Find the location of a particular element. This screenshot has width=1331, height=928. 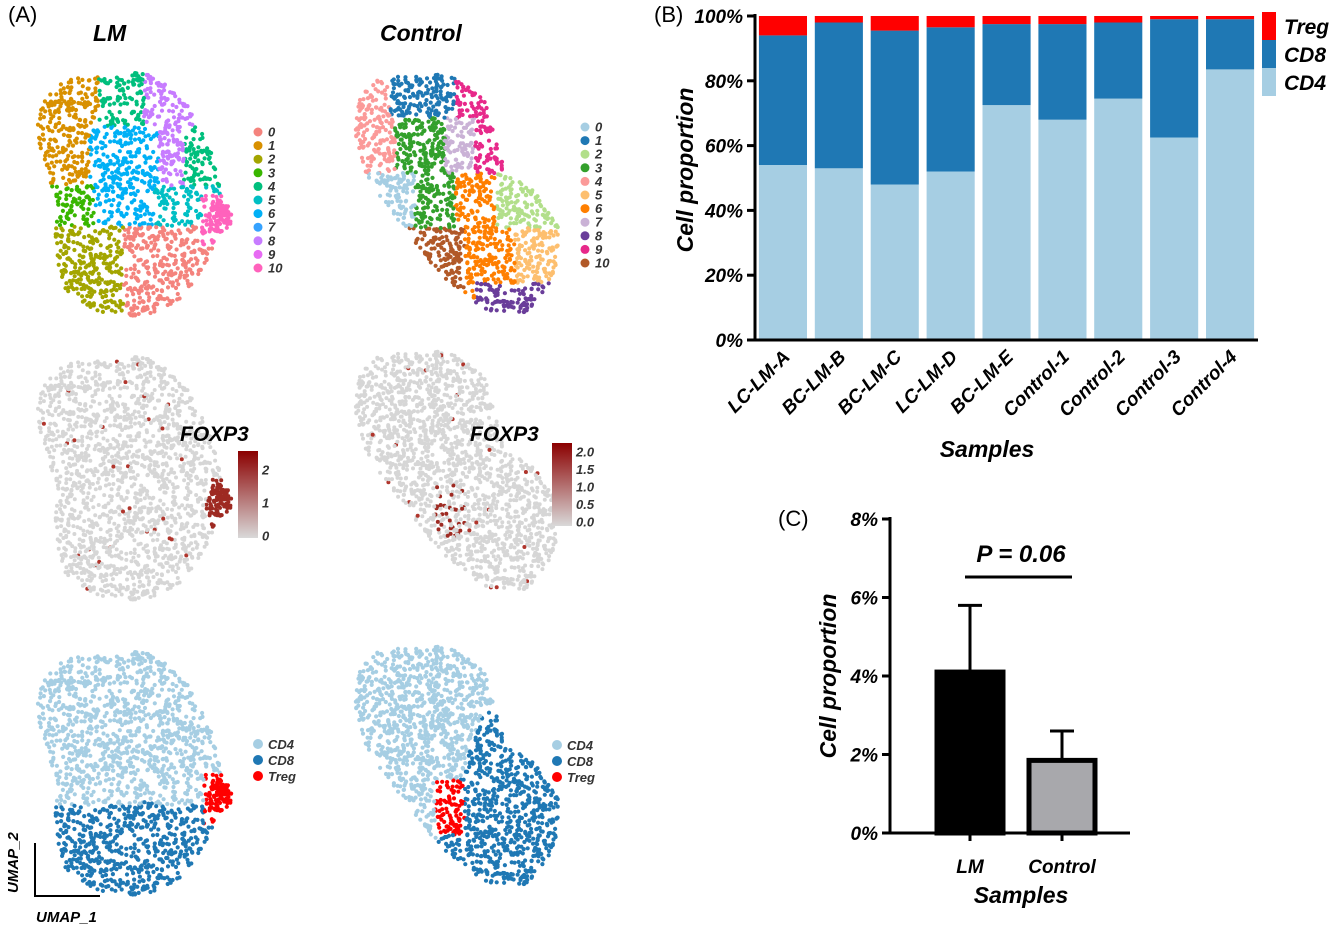

y-tick-label: 20% is located at coordinates (723, 276).